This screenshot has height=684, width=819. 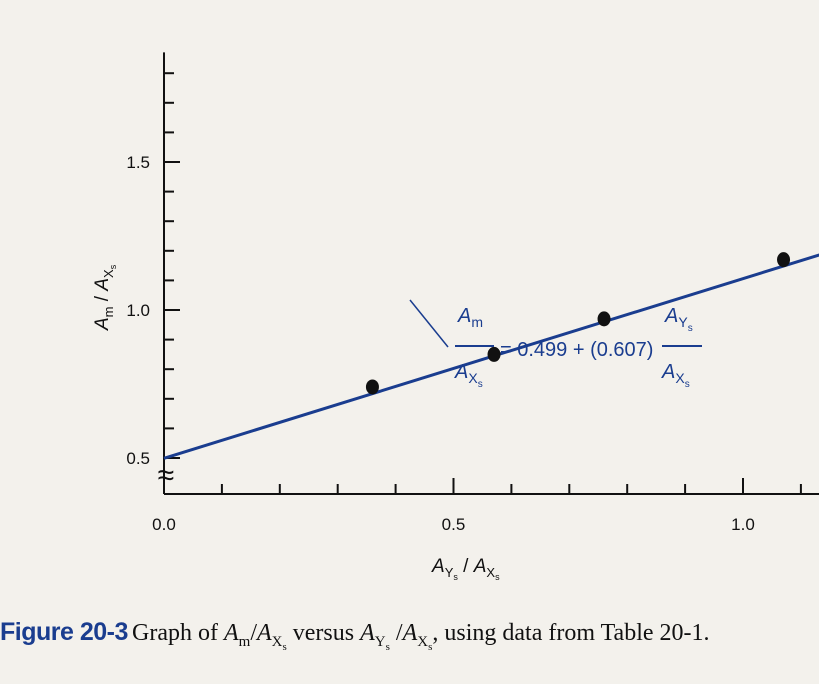 I want to click on figure-label: Figure 20-3, so click(x=64, y=632).